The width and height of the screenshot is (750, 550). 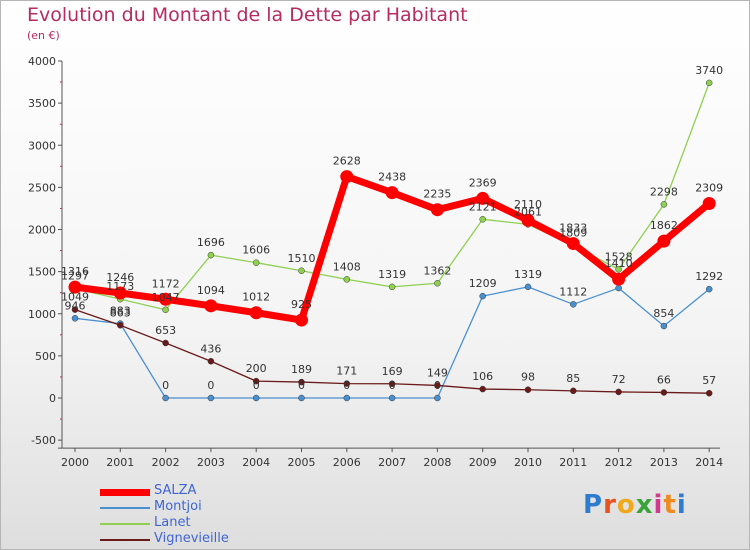 I want to click on data-label-montjoi: 1112, so click(x=573, y=291).